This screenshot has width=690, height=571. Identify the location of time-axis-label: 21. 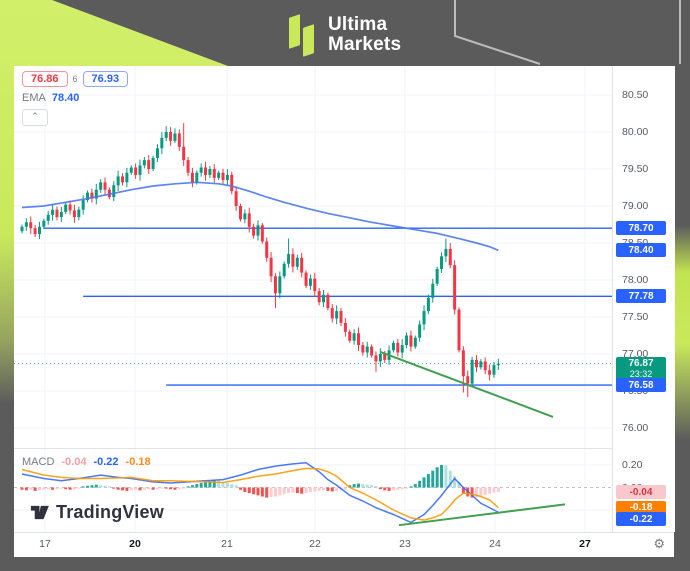
(227, 544).